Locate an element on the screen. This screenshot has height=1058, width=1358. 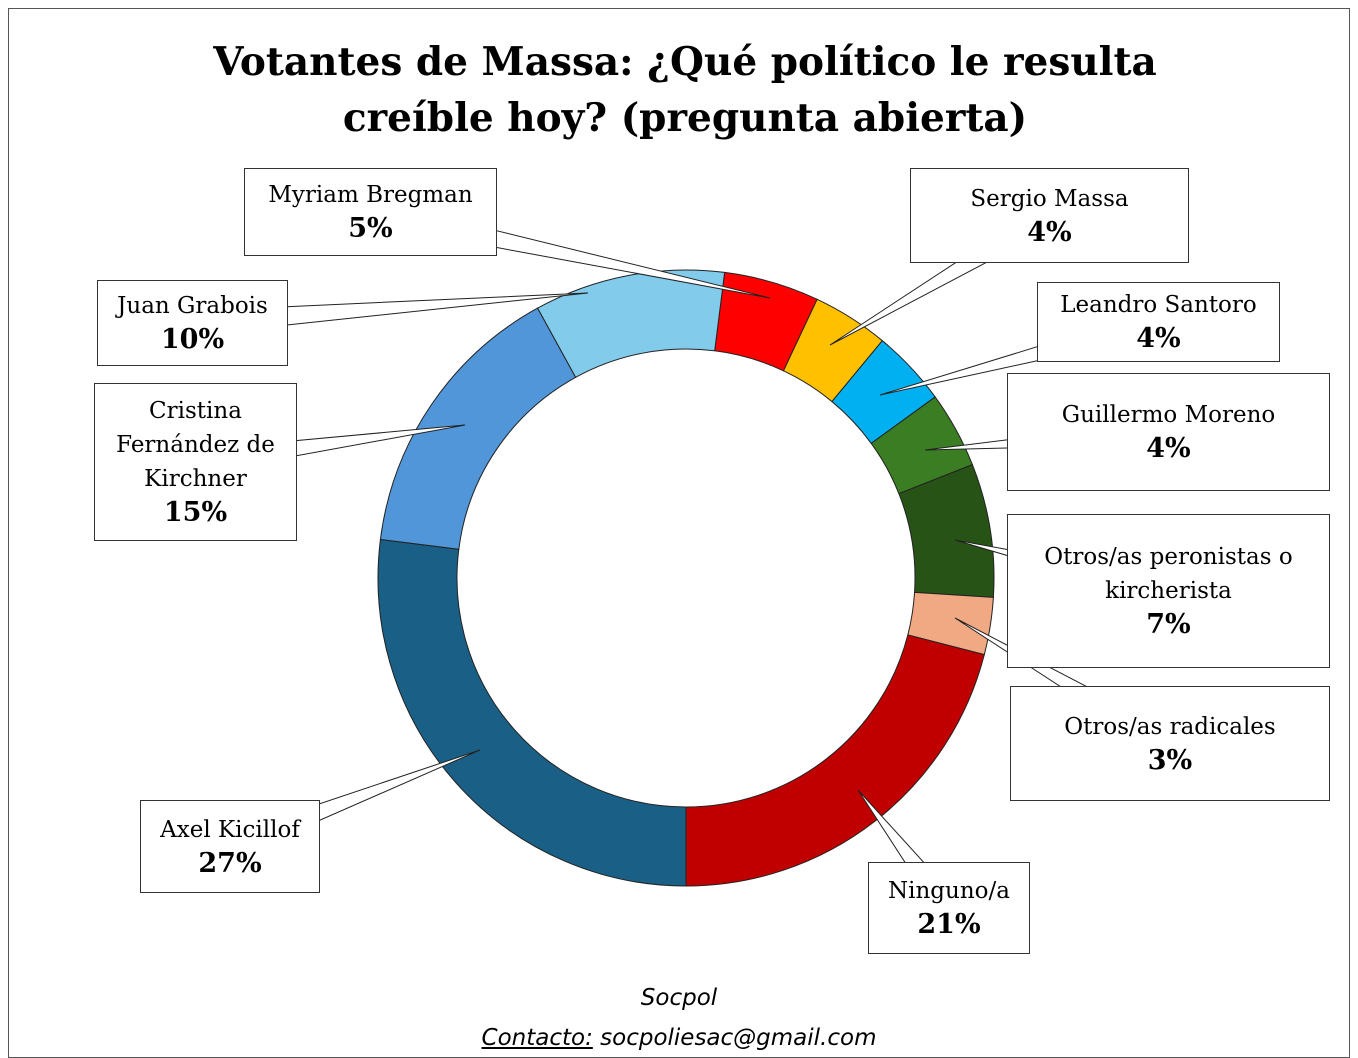
callout-box: Sergio Massa 4% is located at coordinates (1049, 215).